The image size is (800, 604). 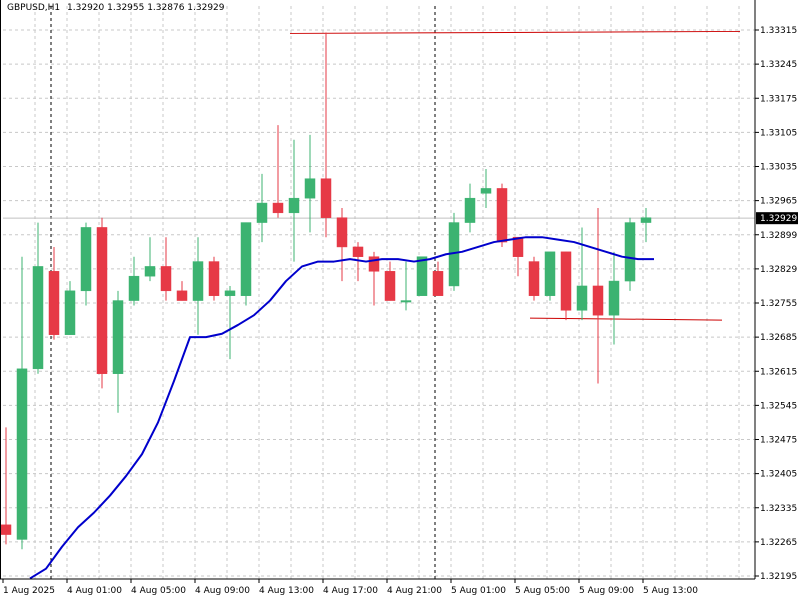 What do you see at coordinates (222, 591) in the screenshot?
I see `x-tick-label: 4 Aug 09:00` at bounding box center [222, 591].